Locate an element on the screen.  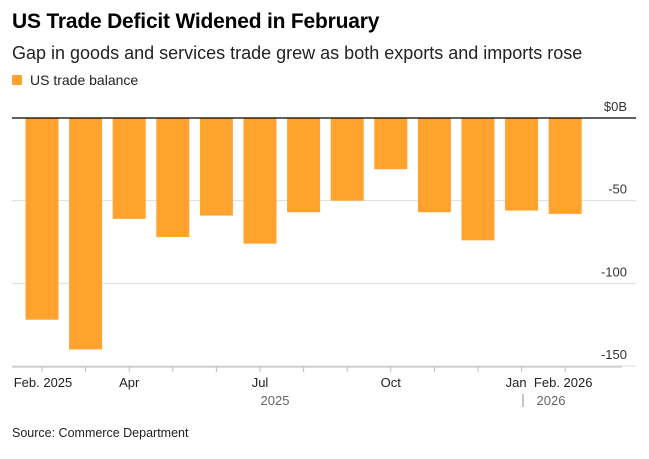
y-tick-label: $0B is located at coordinates (615, 106).